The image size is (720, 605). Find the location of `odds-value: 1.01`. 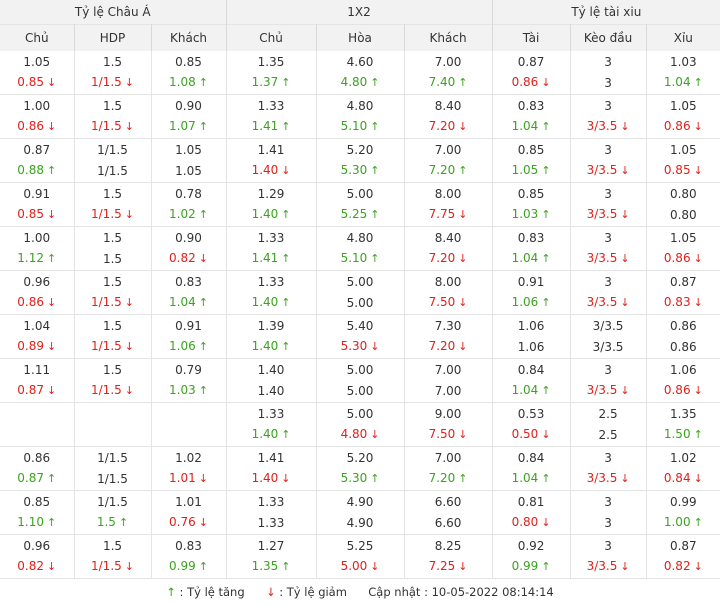

odds-value: 1.01 is located at coordinates (182, 478).